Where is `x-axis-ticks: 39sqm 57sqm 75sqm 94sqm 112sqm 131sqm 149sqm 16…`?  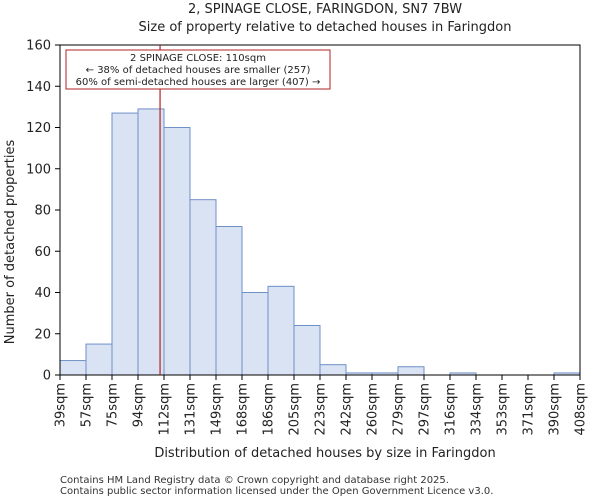
x-axis-ticks: 39sqm 57sqm 75sqm 94sqm 112sqm 131sqm 149sqm 16… is located at coordinates (321, 405).